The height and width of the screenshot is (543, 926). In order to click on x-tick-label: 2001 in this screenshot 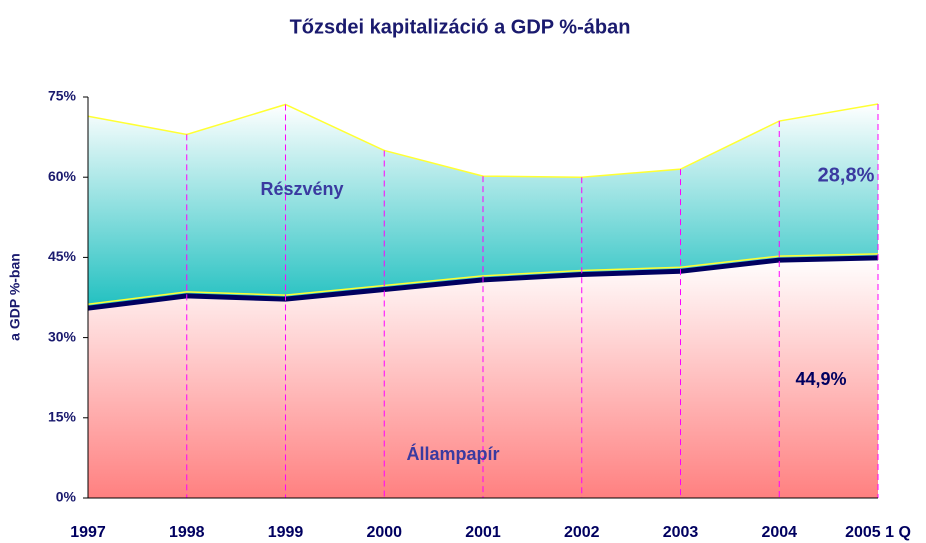, I will do `click(483, 532)`.